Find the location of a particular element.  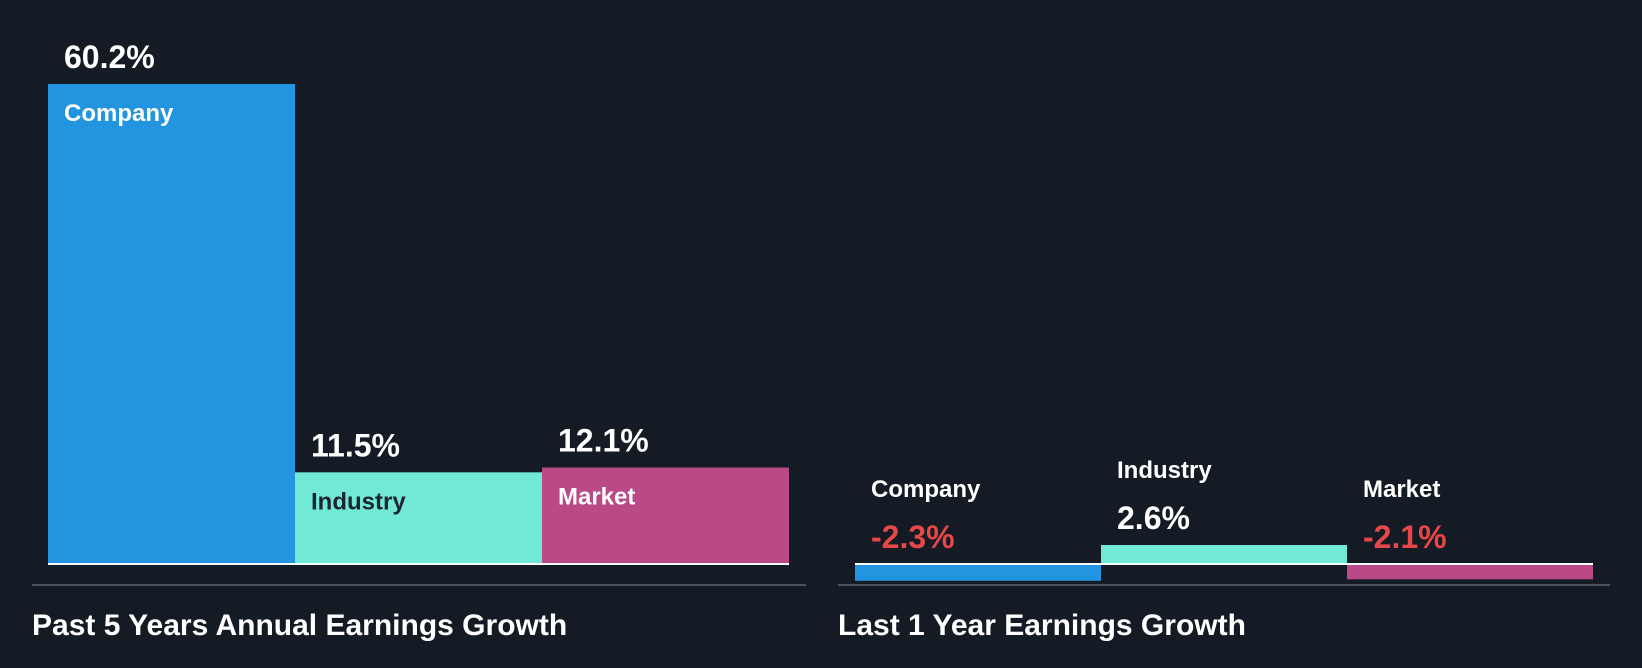

category-label-1y-market: Market is located at coordinates (1401, 489).